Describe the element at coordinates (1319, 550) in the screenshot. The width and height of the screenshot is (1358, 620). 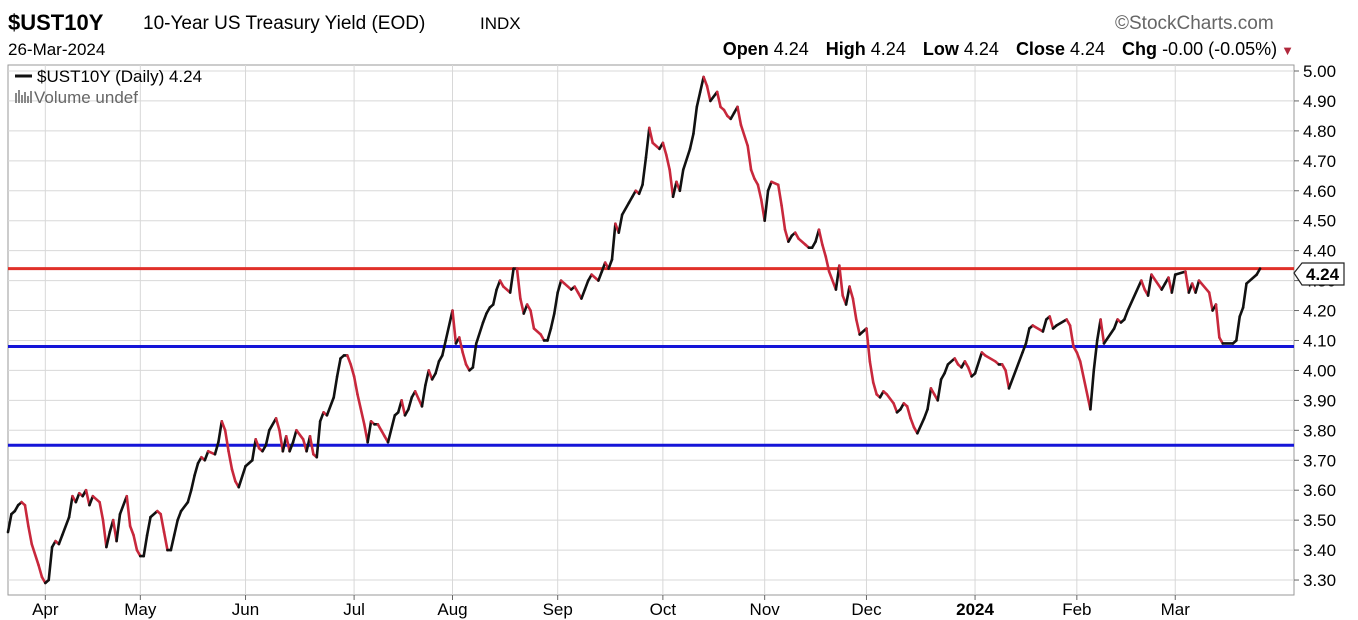
I see `y-tick-label: 3.40` at that location.